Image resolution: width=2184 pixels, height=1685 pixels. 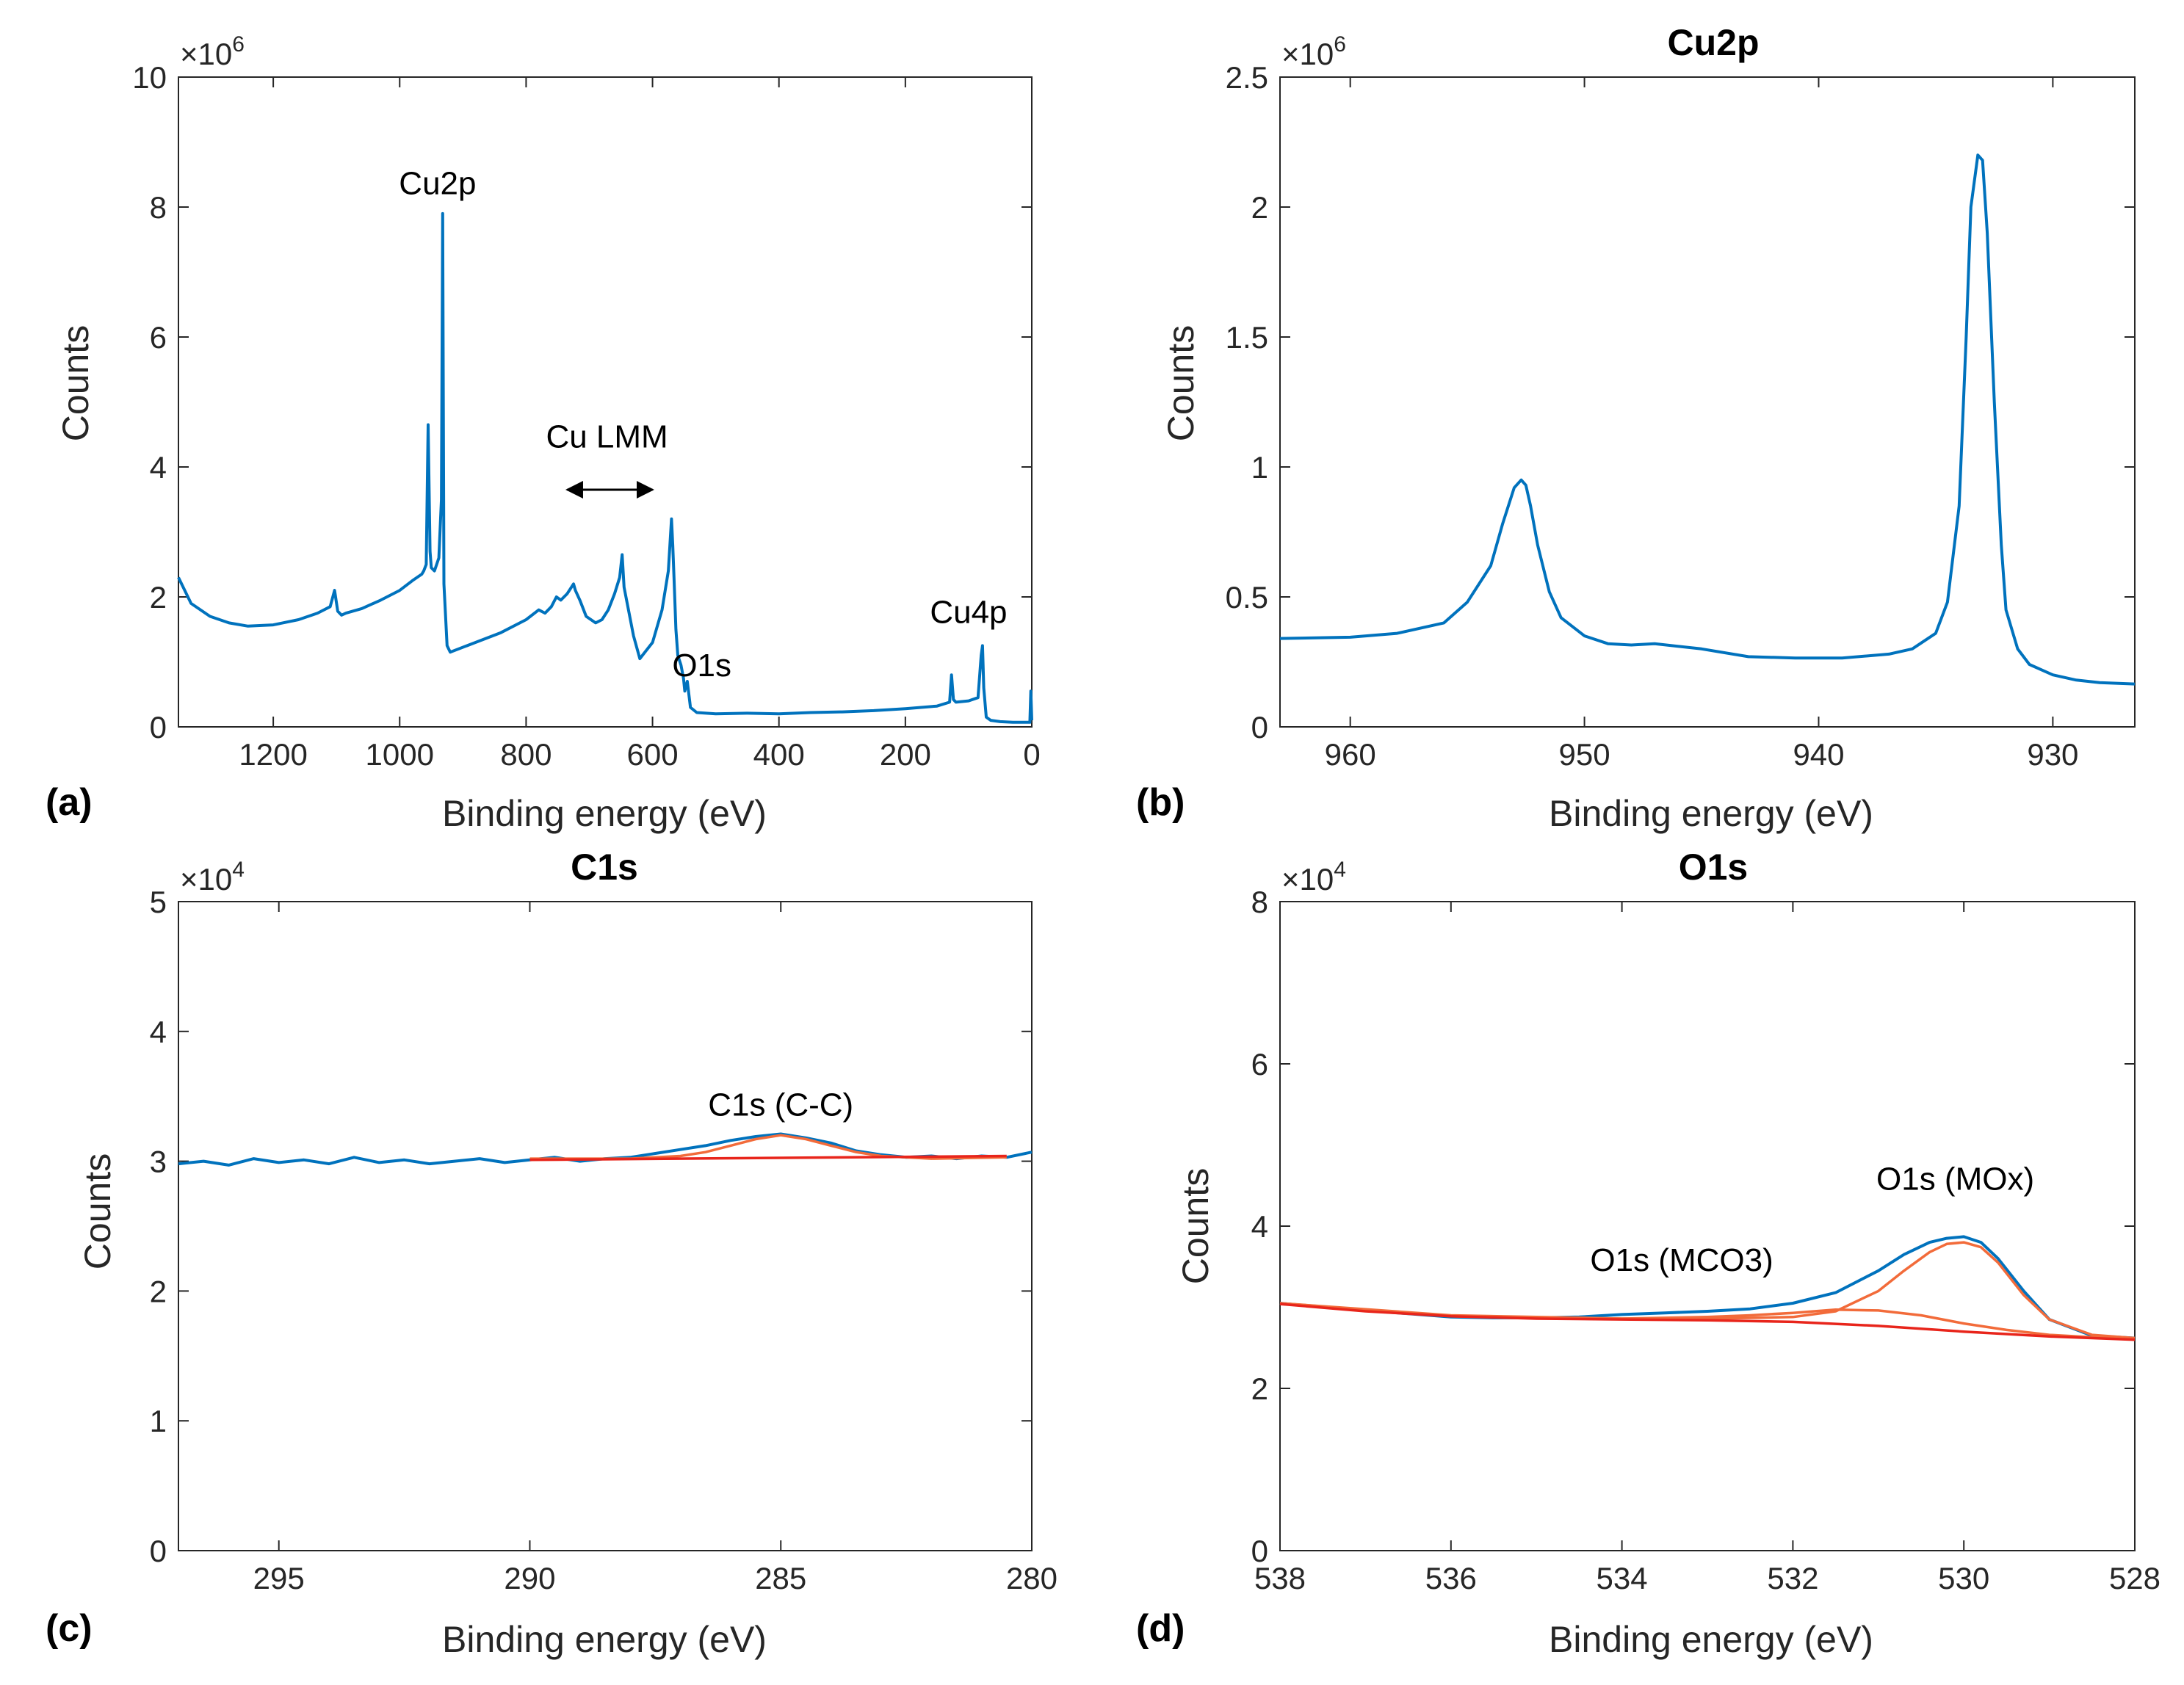 I want to click on panel-c-title: C1s, so click(x=604, y=867).